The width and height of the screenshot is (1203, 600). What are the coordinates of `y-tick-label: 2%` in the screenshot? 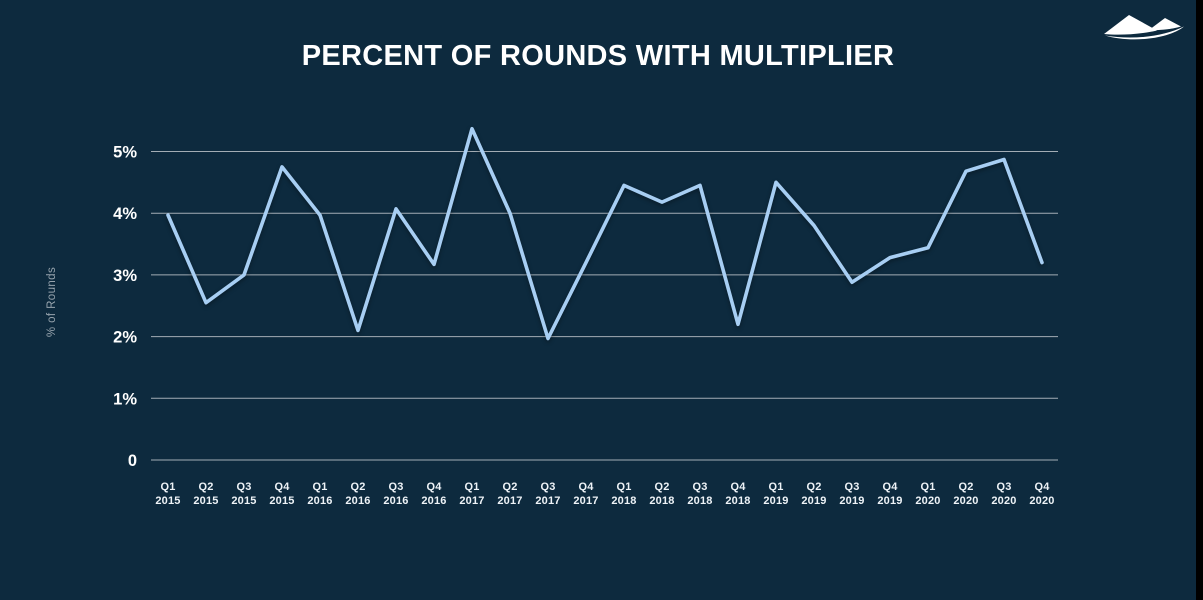 It's located at (125, 338).